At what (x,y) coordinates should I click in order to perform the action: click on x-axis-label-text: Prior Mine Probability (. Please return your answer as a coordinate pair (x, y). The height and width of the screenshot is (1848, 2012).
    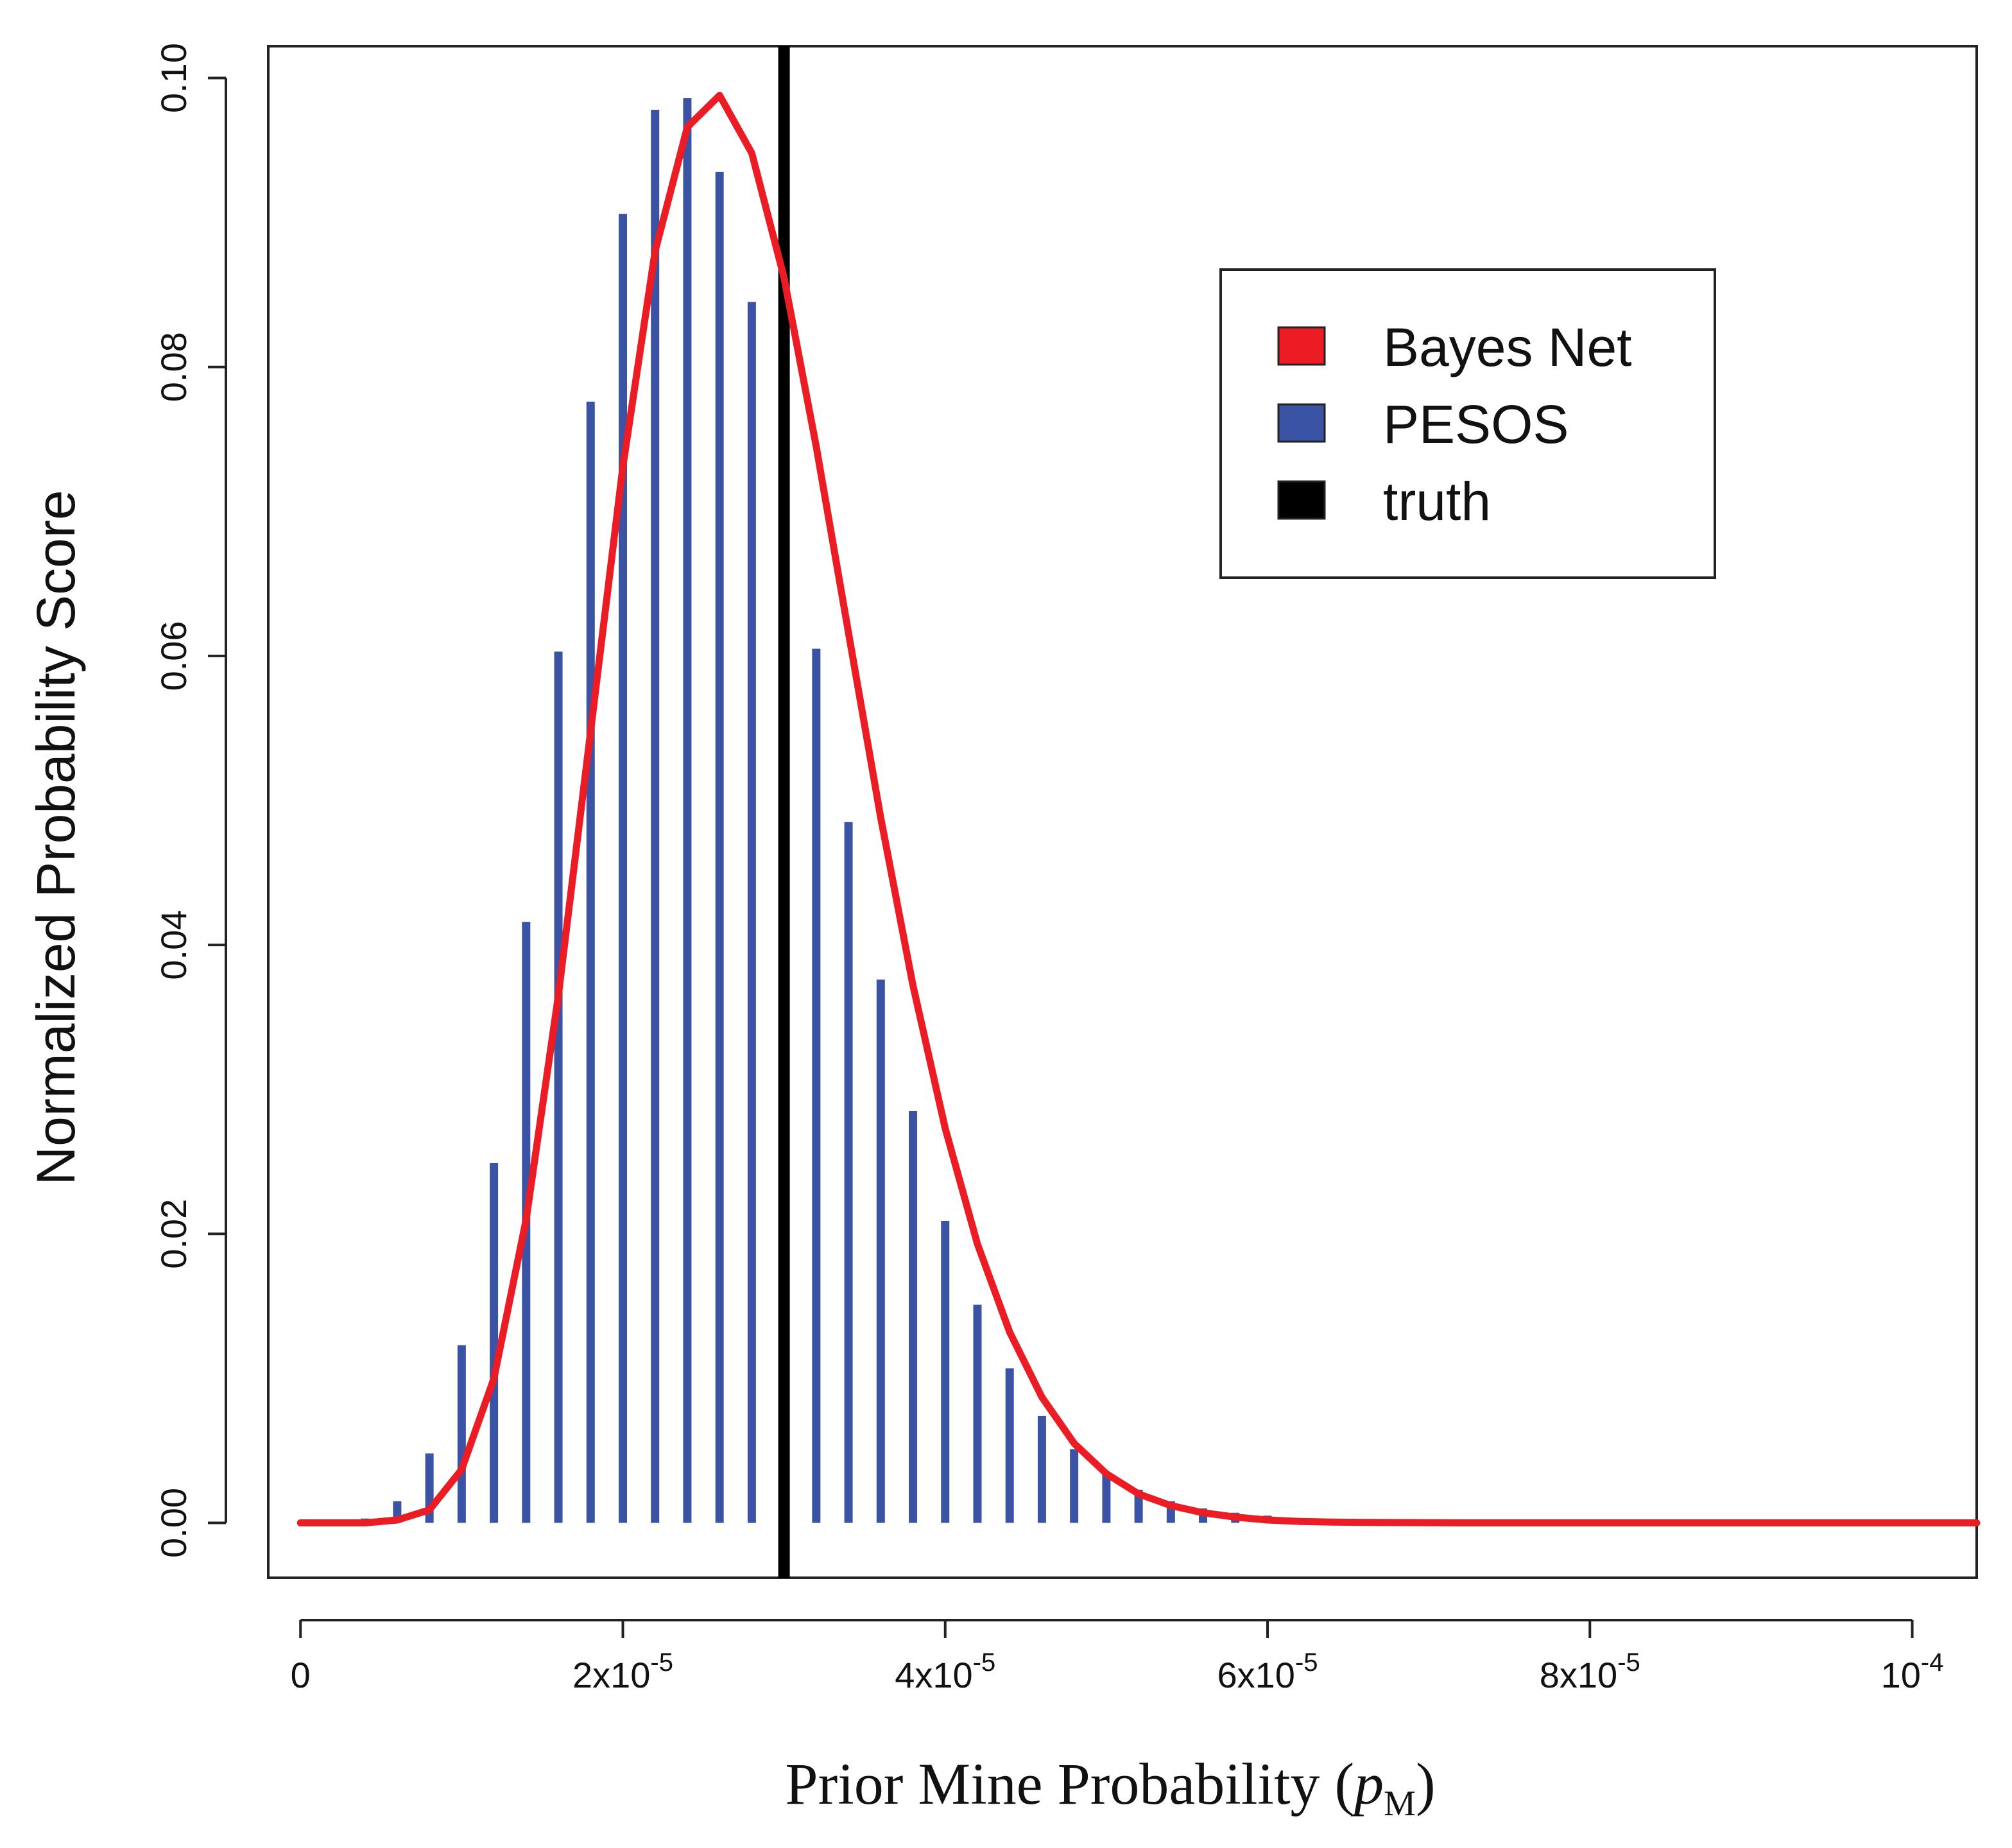
    Looking at the image, I should click on (1069, 1784).